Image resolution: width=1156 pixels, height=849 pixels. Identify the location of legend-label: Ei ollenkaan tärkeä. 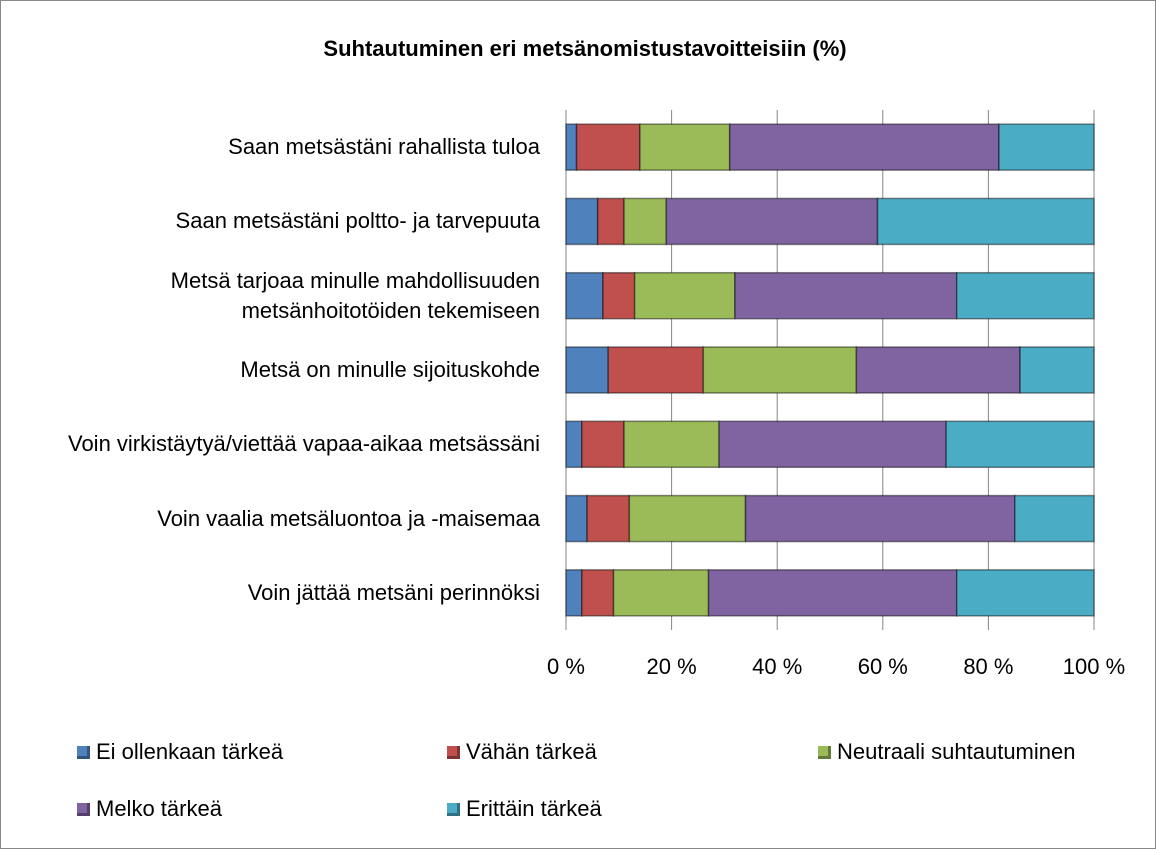
(190, 751).